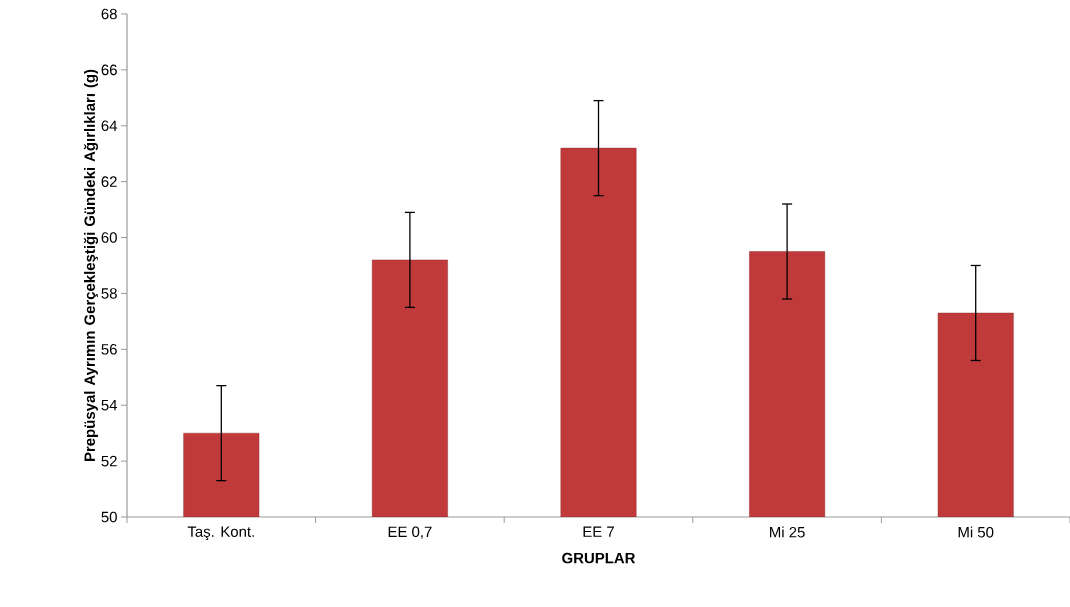  What do you see at coordinates (598, 531) in the screenshot?
I see `x-tick-label: EE 7` at bounding box center [598, 531].